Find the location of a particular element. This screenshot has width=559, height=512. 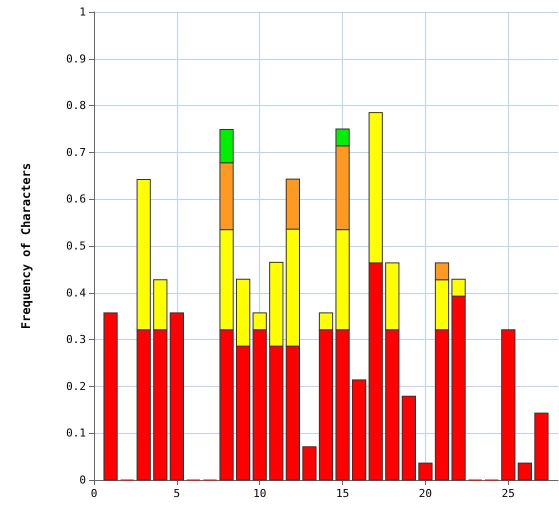

y-tick-label: 0.7 is located at coordinates (76, 152).